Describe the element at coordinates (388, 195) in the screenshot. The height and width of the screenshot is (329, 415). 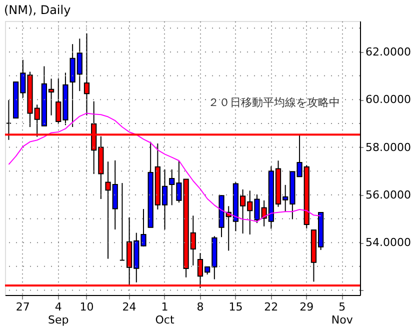
I see `y-tick-label: 56.0000` at that location.